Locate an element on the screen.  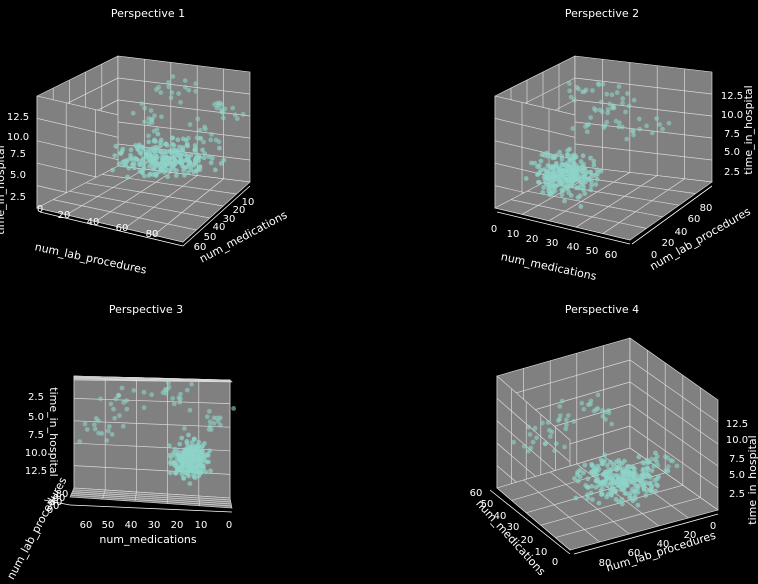
x-tick-label: 80 is located at coordinates (152, 234).